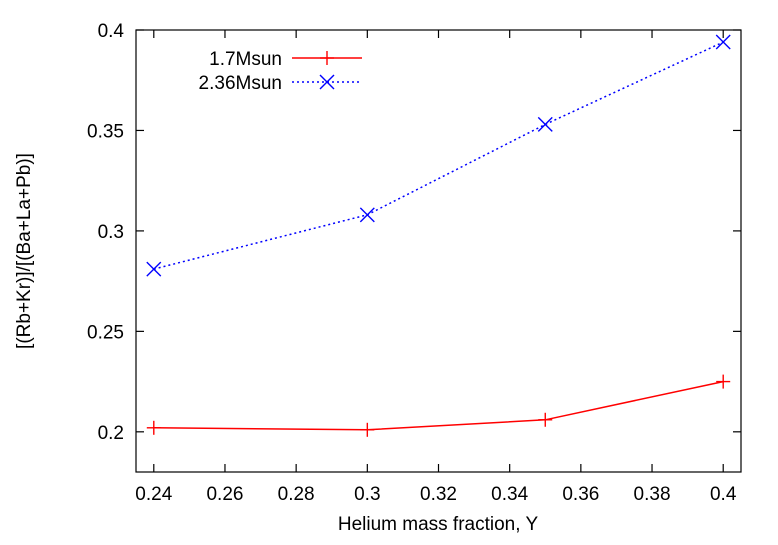 The image size is (778, 545). What do you see at coordinates (240, 83) in the screenshot?
I see `legend-label-2: 2.36Msun` at bounding box center [240, 83].